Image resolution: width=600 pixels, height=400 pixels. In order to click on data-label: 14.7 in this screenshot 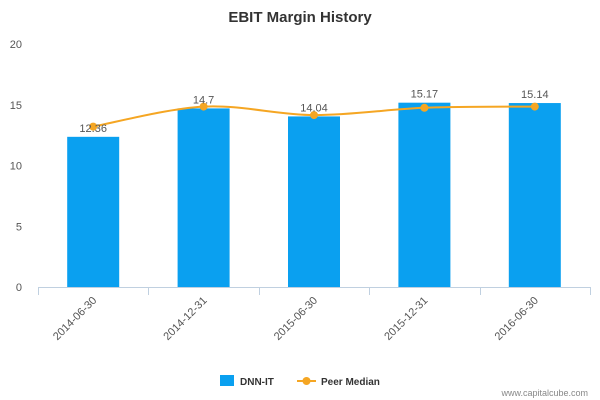, I will do `click(203, 100)`.